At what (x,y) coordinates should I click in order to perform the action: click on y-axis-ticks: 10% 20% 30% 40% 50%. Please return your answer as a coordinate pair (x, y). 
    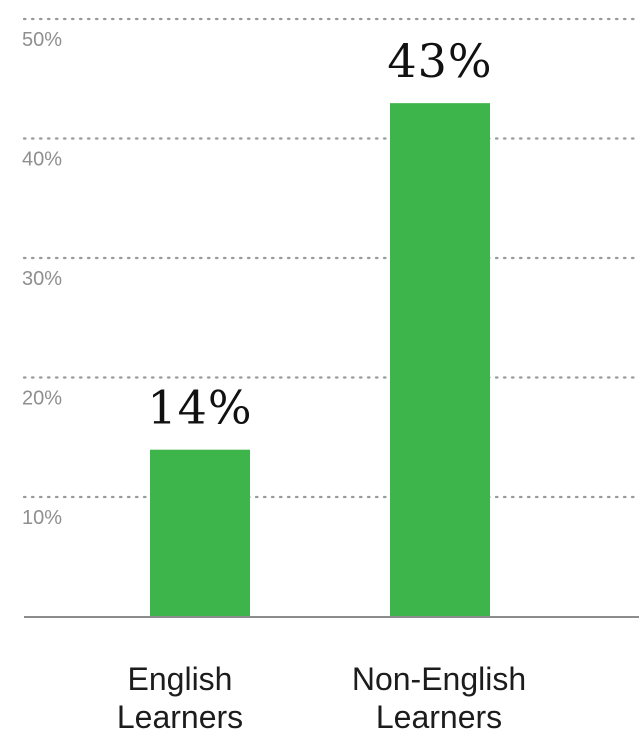
    Looking at the image, I should click on (42, 279).